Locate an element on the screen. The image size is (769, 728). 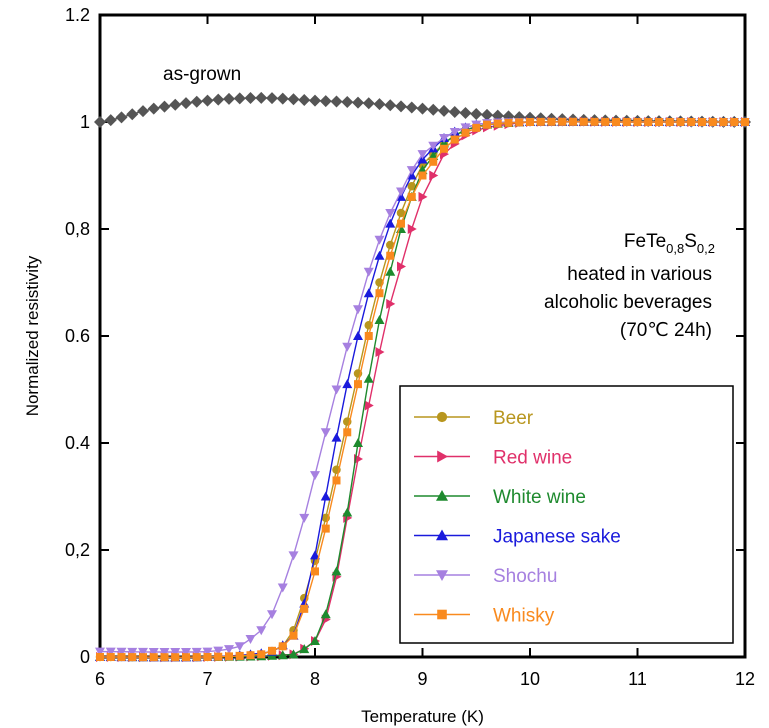
legend-item-white-wine: White wine is located at coordinates (500, 497).